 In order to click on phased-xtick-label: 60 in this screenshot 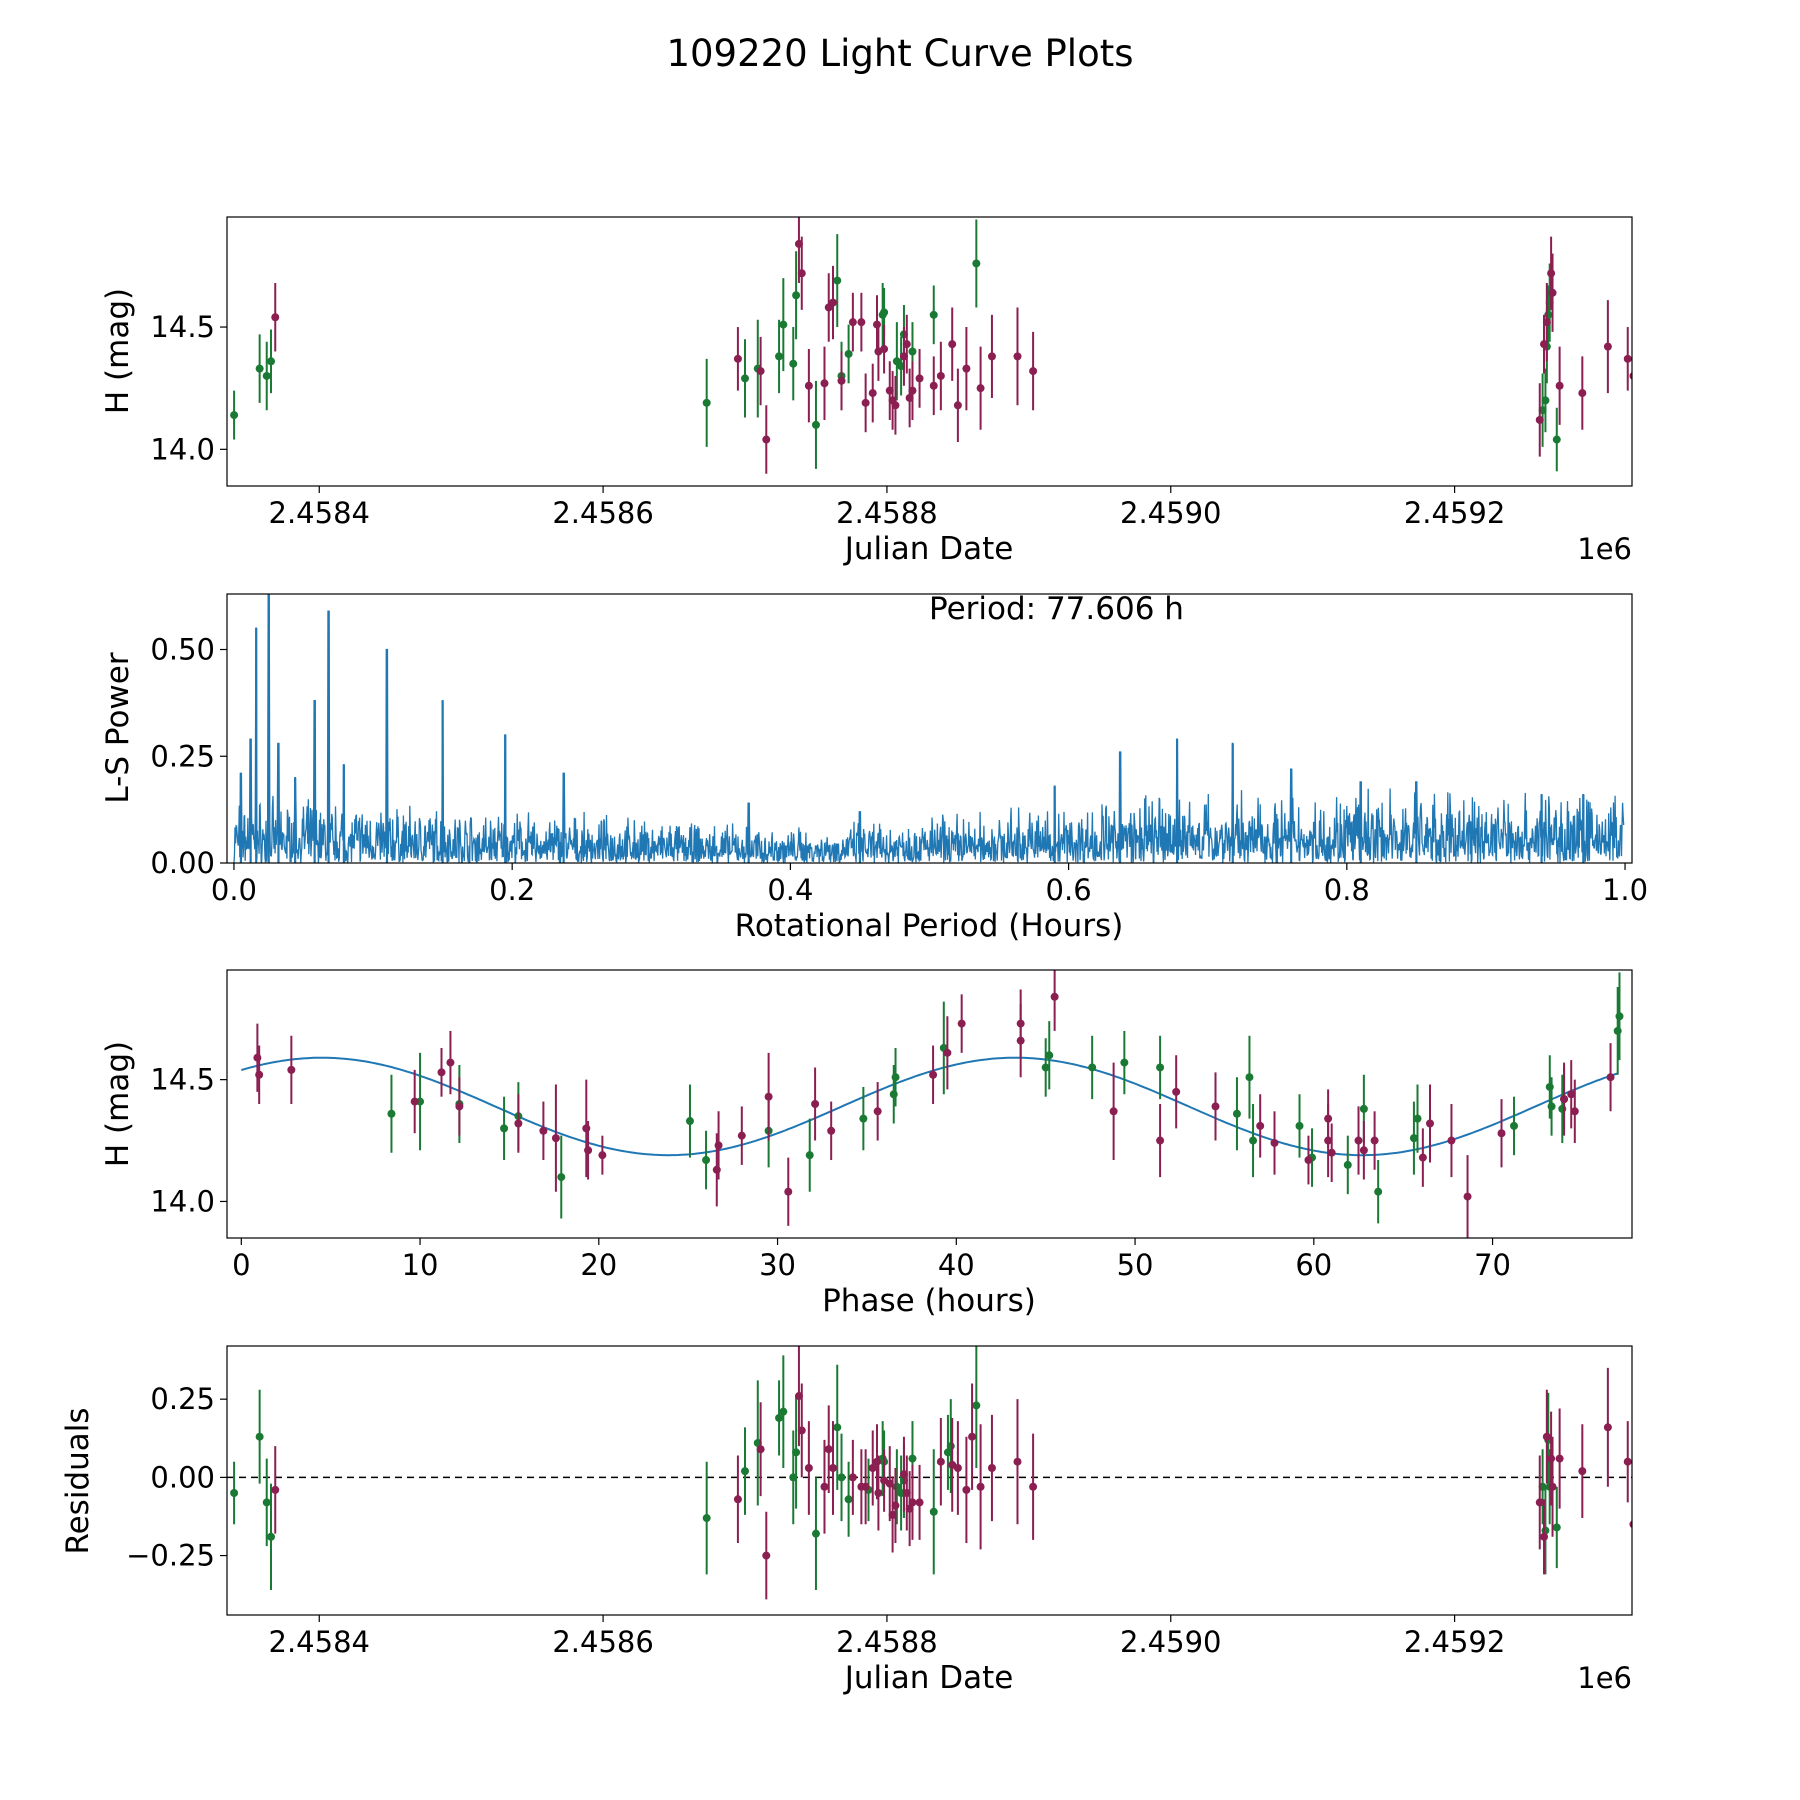, I will do `click(1313, 1265)`.